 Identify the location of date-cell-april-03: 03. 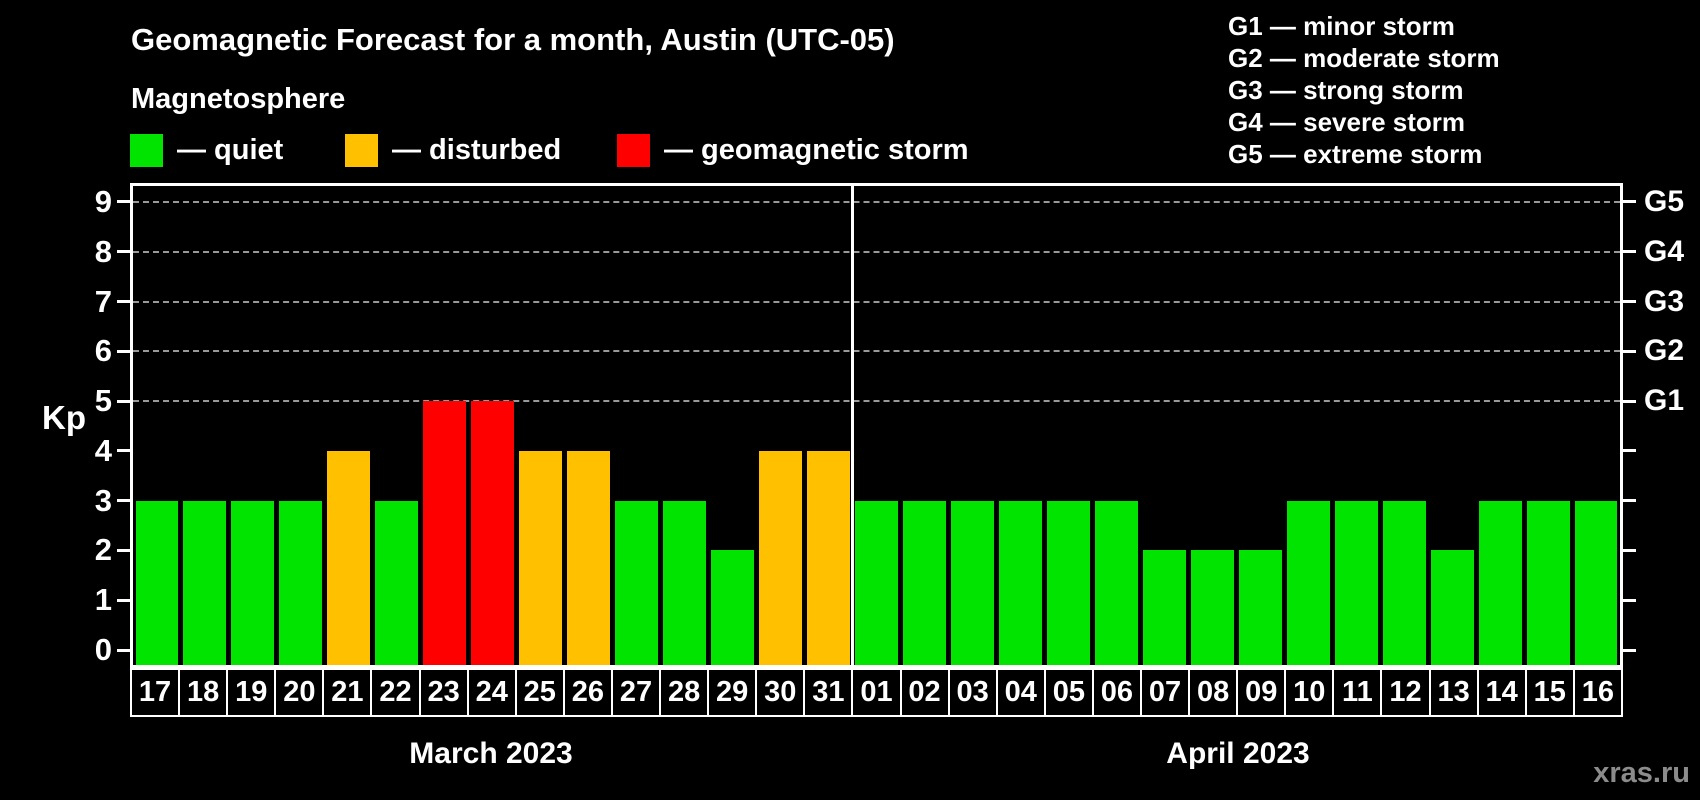
(973, 692).